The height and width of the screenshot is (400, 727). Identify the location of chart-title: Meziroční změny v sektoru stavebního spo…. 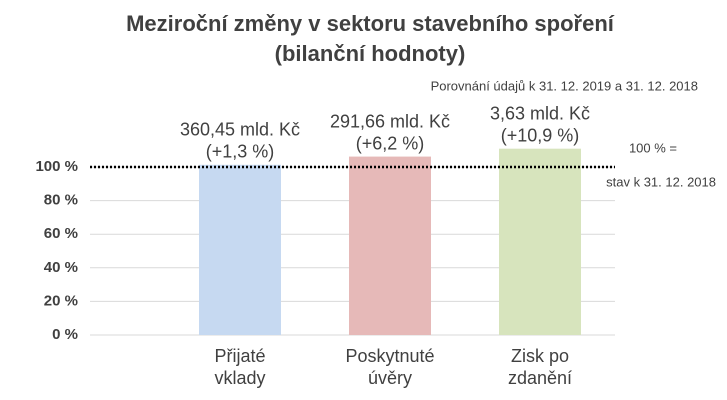
(370, 23).